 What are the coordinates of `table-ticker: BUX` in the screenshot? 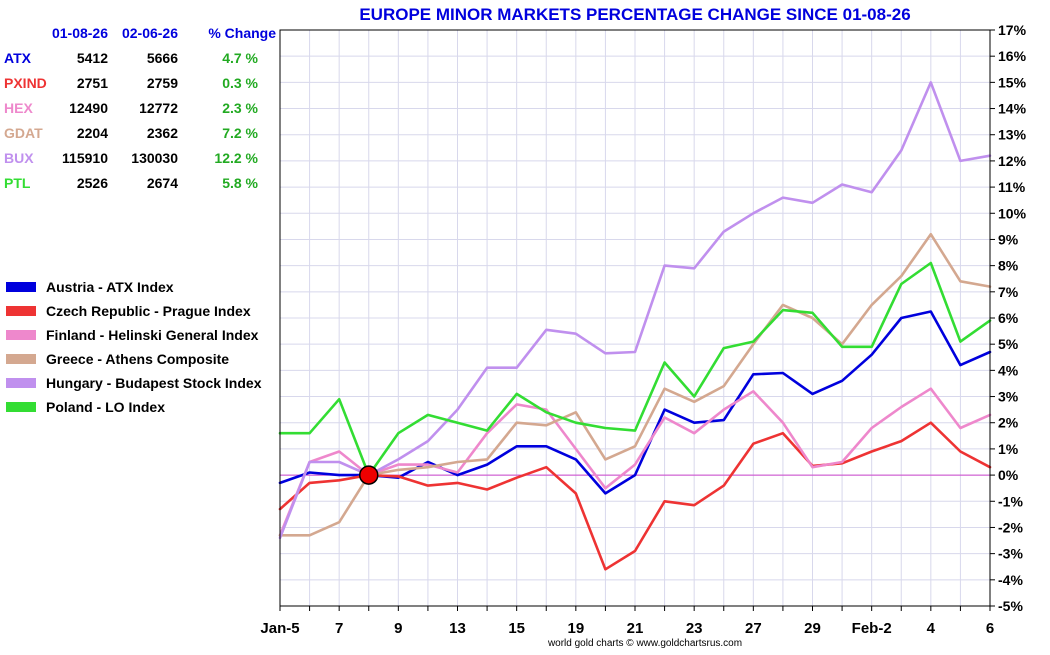 It's located at (19, 158).